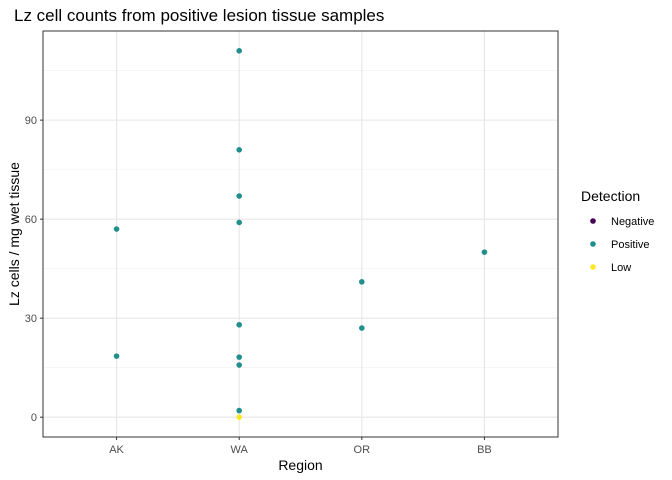  I want to click on x-tick-label: OR, so click(362, 450).